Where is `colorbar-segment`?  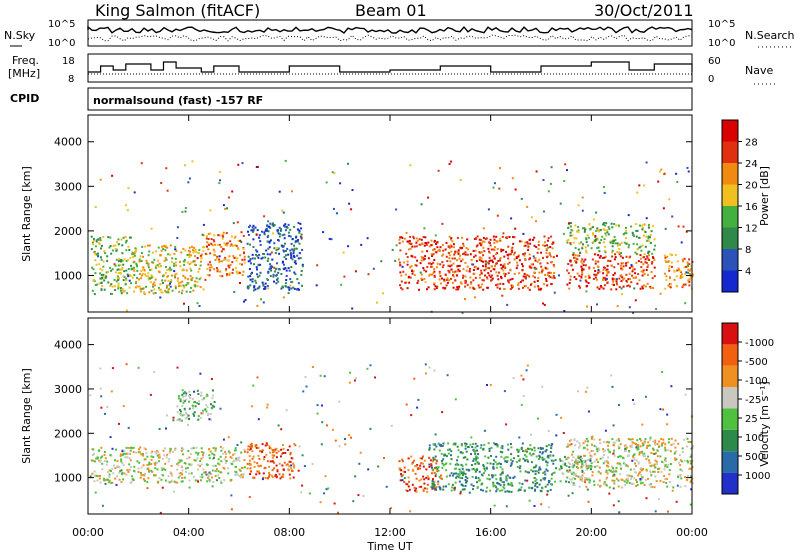 colorbar-segment is located at coordinates (730, 398).